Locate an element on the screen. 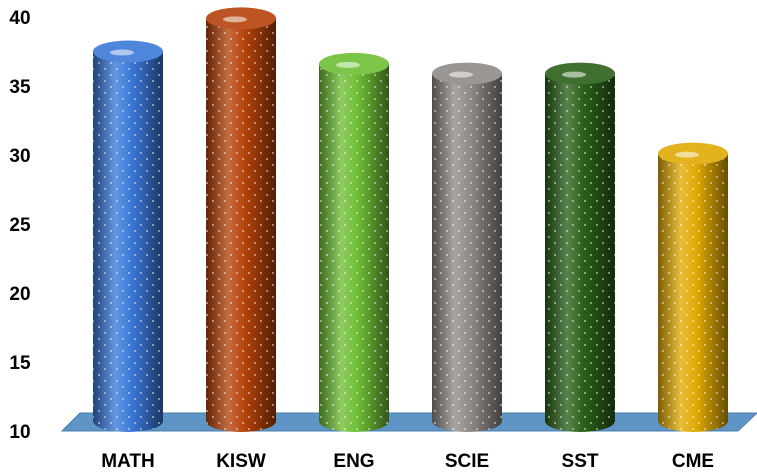  y-tick-label: 20 is located at coordinates (19, 294).